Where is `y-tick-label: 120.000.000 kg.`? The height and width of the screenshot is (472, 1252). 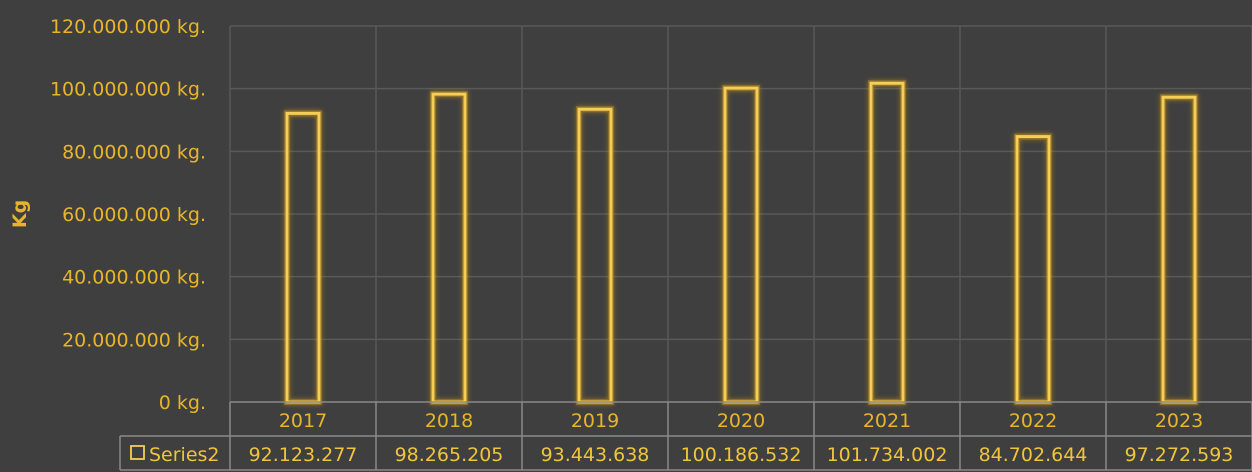
y-tick-label: 120.000.000 kg. is located at coordinates (128, 27).